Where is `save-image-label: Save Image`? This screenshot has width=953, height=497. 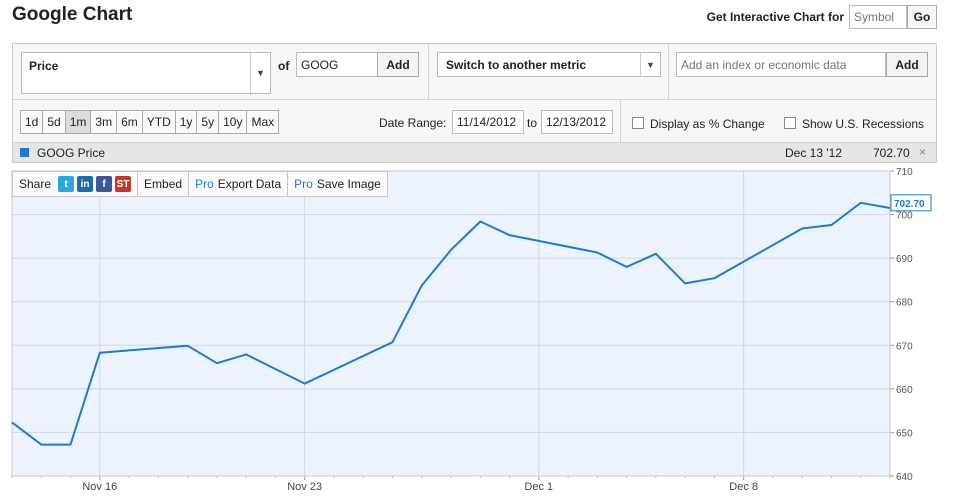
save-image-label: Save Image is located at coordinates (348, 184).